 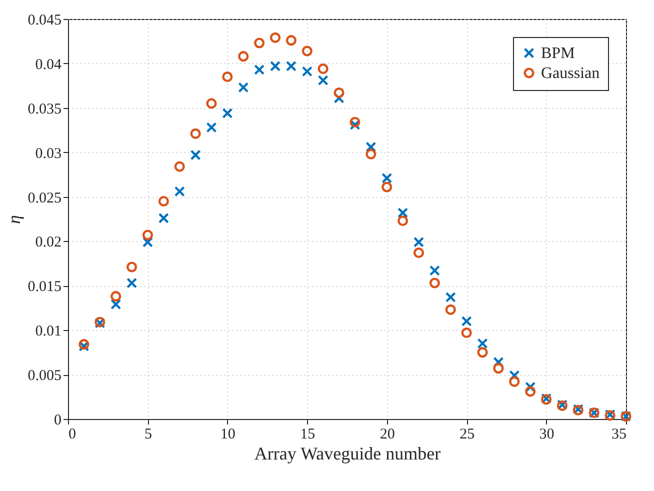 I want to click on x-tick-label: 15, so click(x=308, y=434).